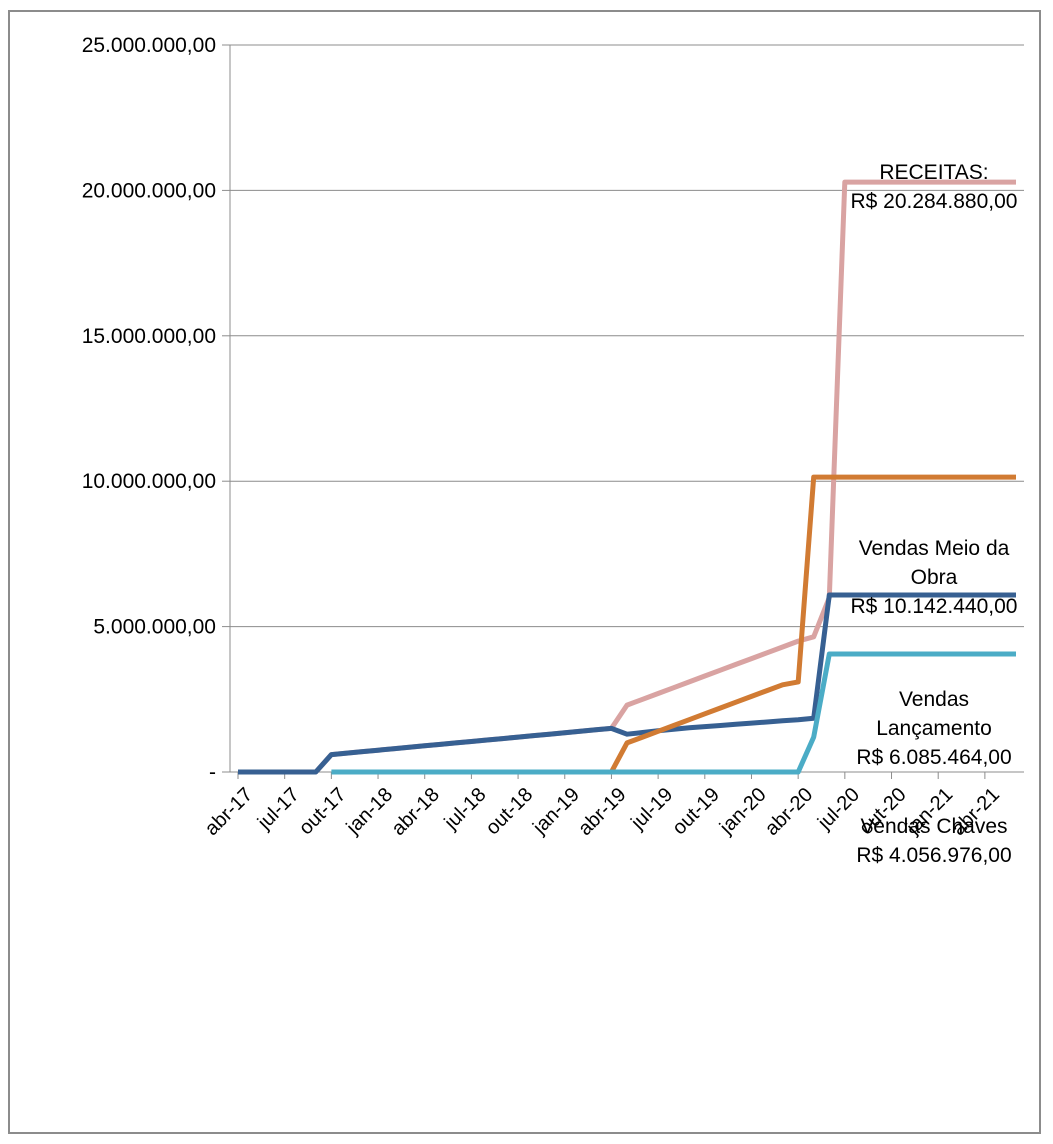 Image resolution: width=1053 pixels, height=1144 pixels. Describe the element at coordinates (934, 728) in the screenshot. I see `annotation-2-line-1: Lançamento` at that location.